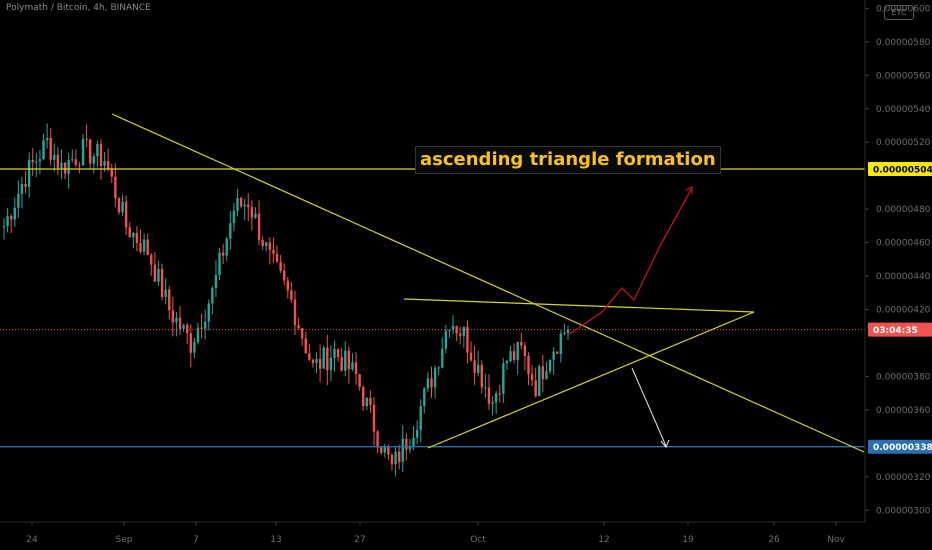 This screenshot has height=550, width=932. I want to click on x-axis: 24 Sep 7 13 27 Oct 12 19 26 Nov, so click(432, 533).